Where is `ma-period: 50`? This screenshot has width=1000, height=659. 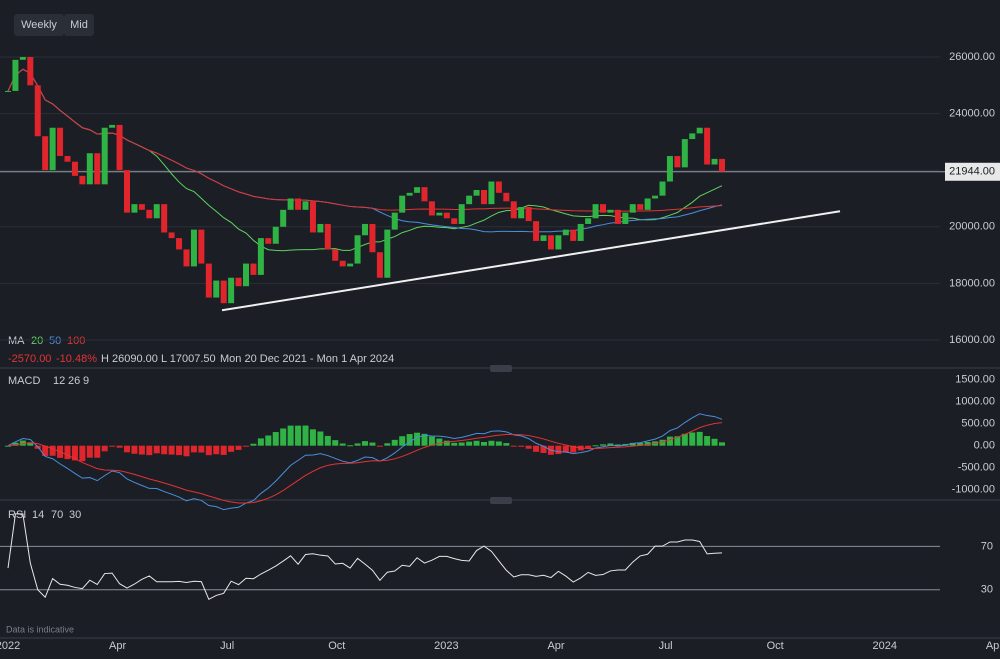
ma-period: 50 is located at coordinates (55, 341).